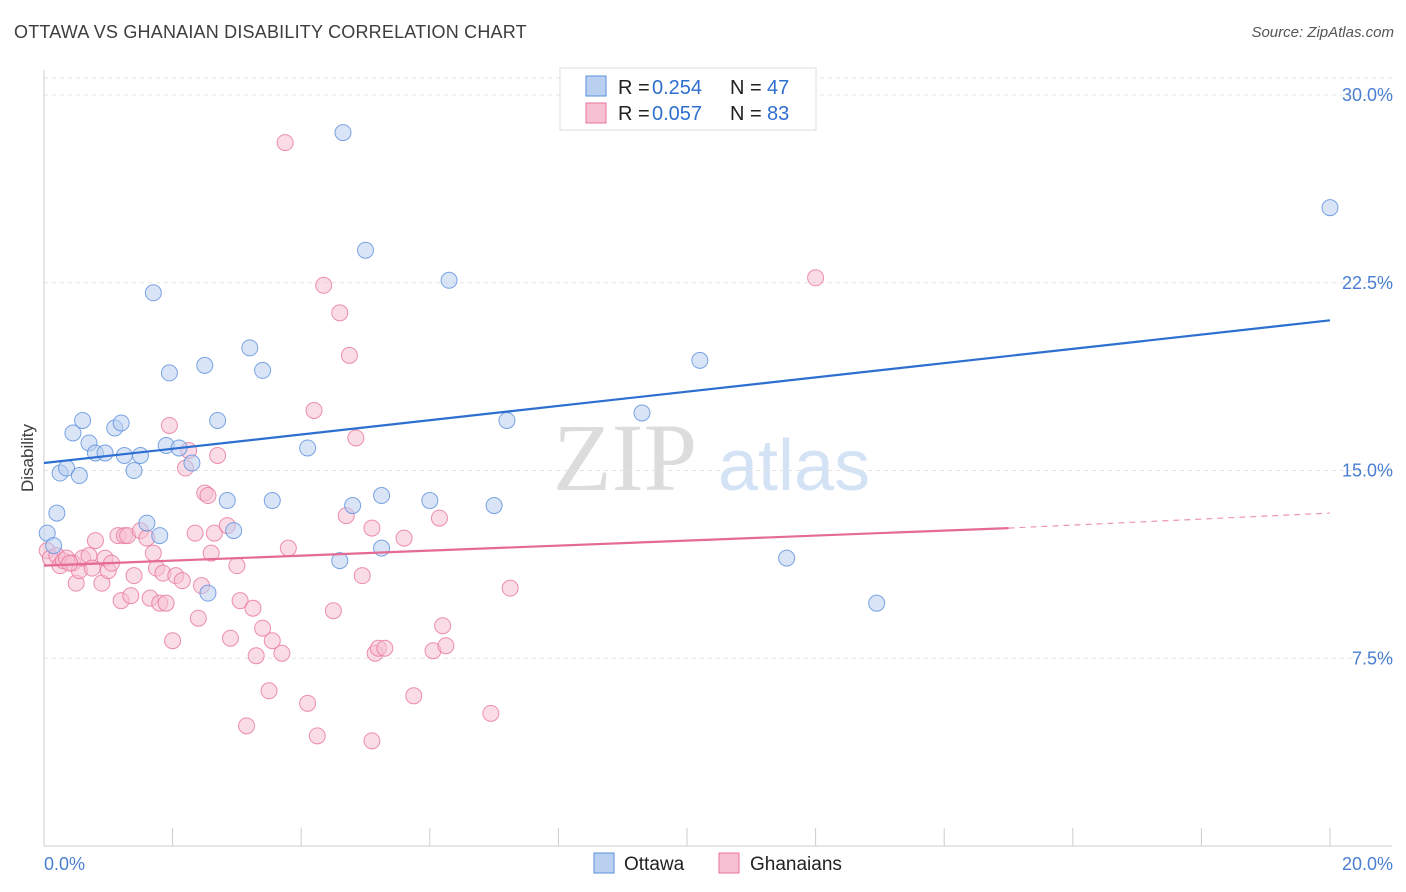  I want to click on ghanaians-r-value: 0.057, so click(677, 114).